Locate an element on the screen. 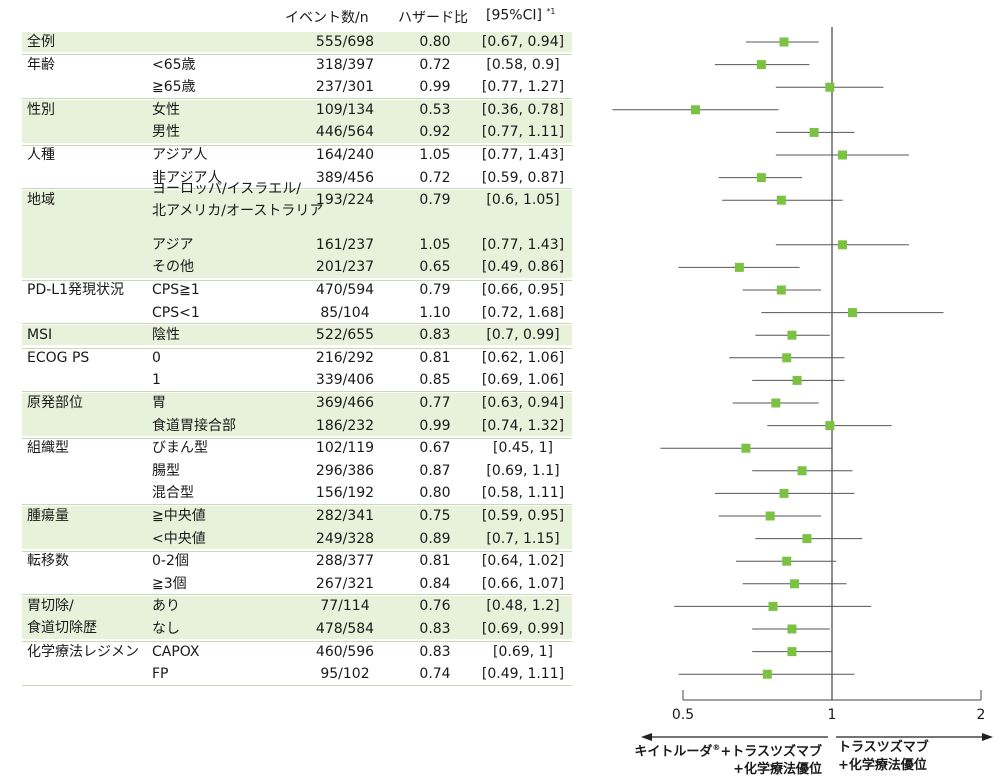 Image resolution: width=1000 pixels, height=782 pixels. hazard-ratio-value: 0.65 is located at coordinates (435, 267).